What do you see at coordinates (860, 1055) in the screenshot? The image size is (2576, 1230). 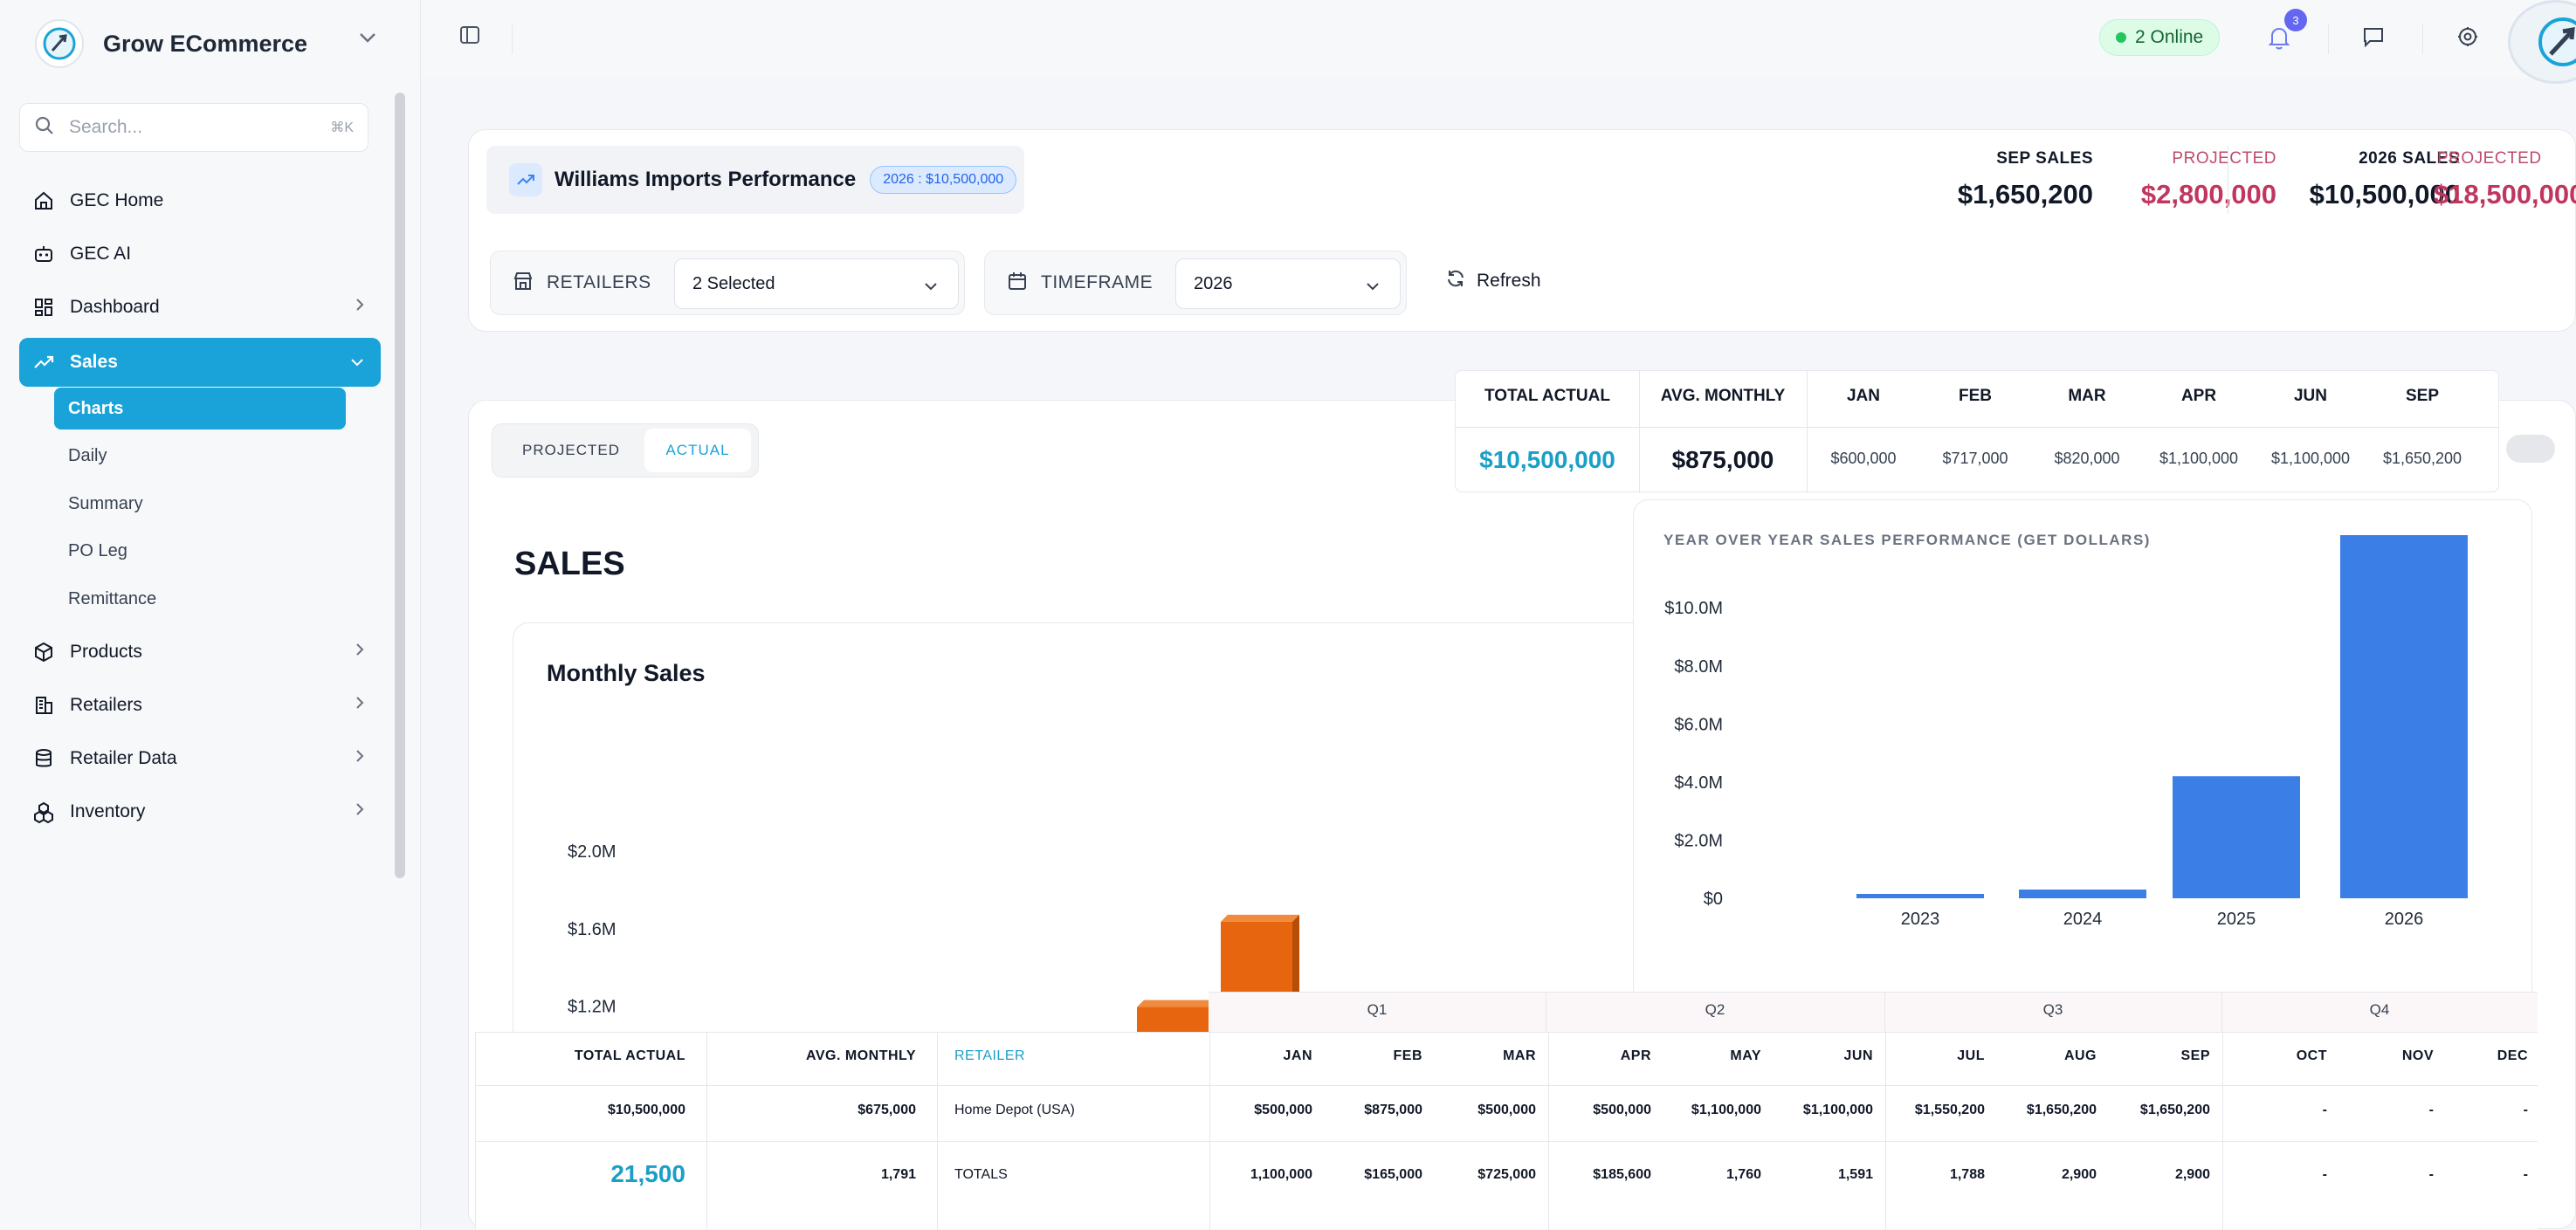 I see `table-header-cell: AVG. MONTHLY` at bounding box center [860, 1055].